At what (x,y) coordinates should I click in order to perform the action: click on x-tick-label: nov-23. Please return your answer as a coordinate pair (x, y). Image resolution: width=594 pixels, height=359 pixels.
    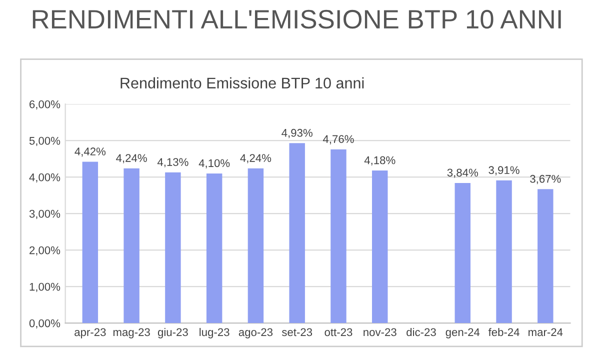
    Looking at the image, I should click on (380, 332).